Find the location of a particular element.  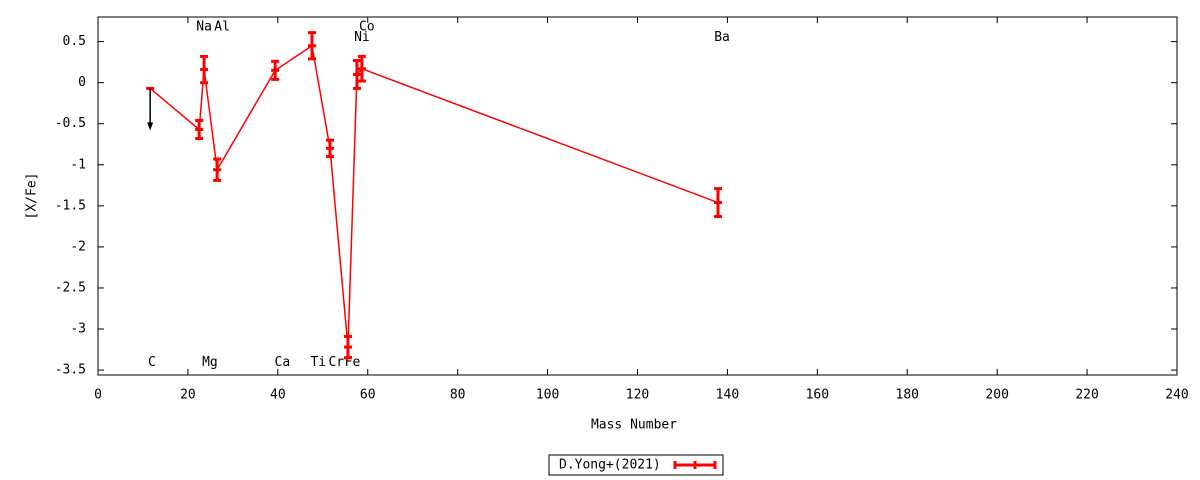

y-tick-label: -1.5 is located at coordinates (70, 205).